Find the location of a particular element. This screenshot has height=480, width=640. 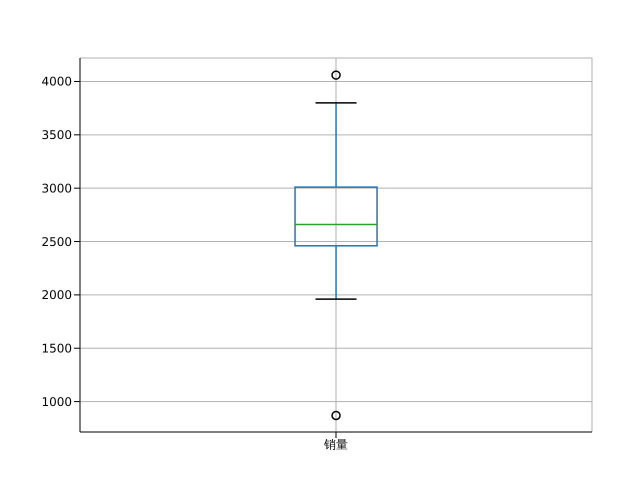

x-tick-label: 销量 is located at coordinates (335, 445).